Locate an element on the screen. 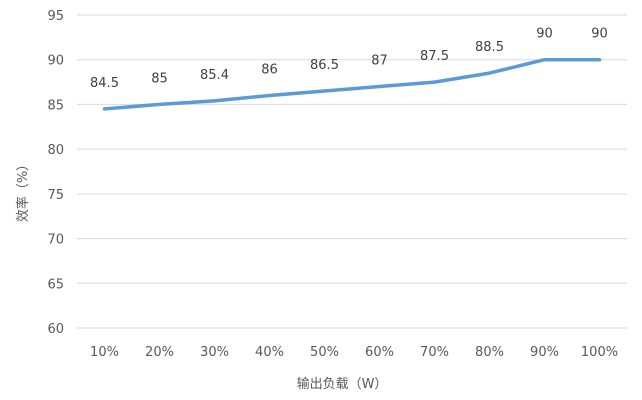 The image size is (642, 400). data-label: 86.5 is located at coordinates (324, 65).